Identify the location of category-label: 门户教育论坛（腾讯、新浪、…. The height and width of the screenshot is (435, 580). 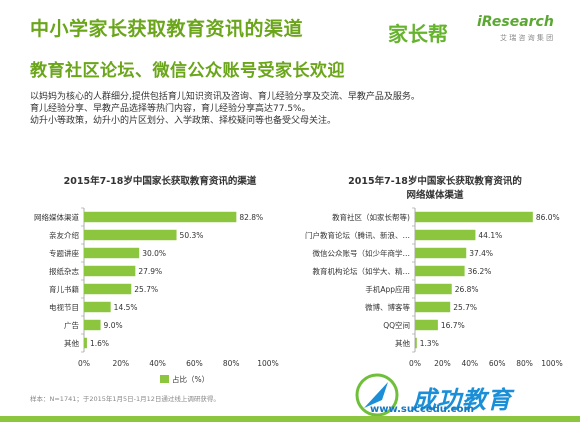
(357, 235).